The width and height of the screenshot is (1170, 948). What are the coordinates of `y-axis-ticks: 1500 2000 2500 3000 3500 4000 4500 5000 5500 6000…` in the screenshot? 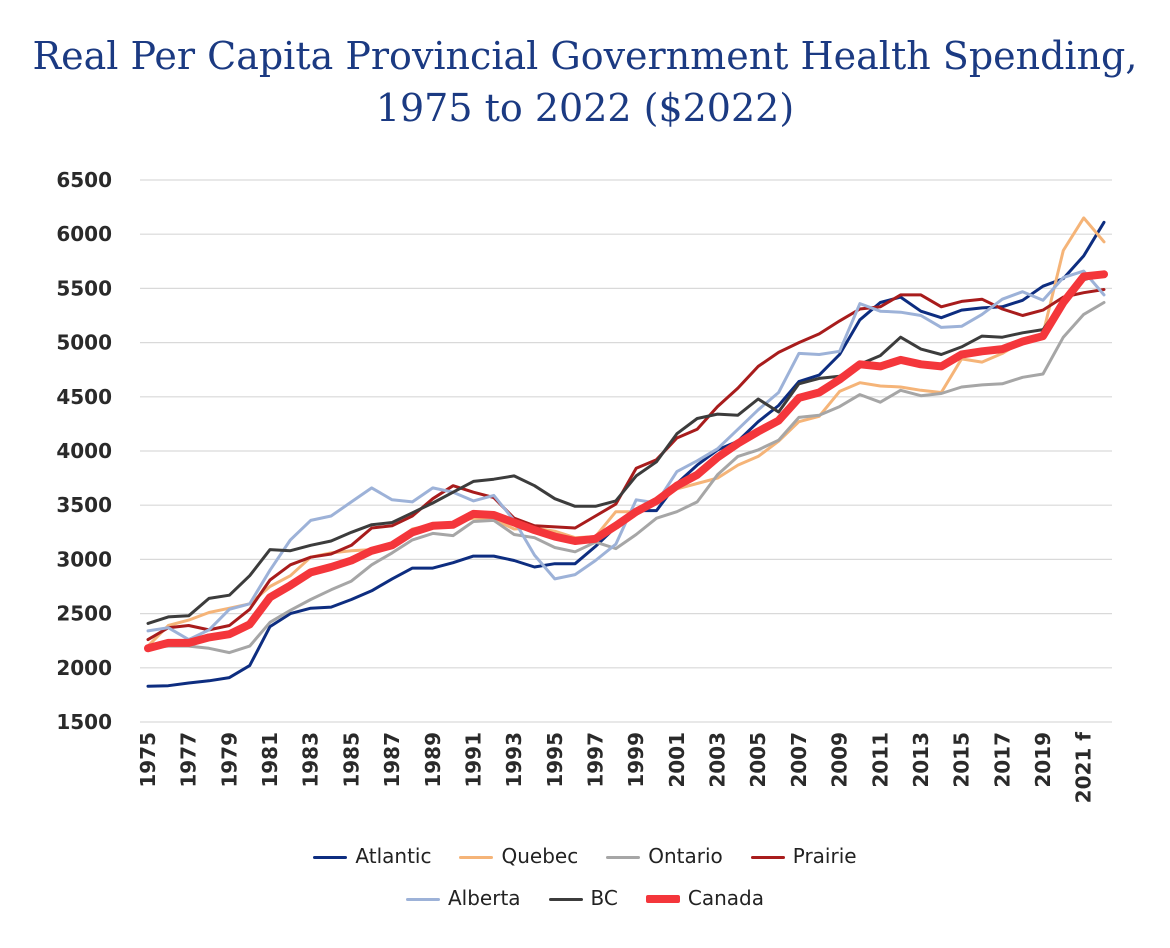 It's located at (84, 451).